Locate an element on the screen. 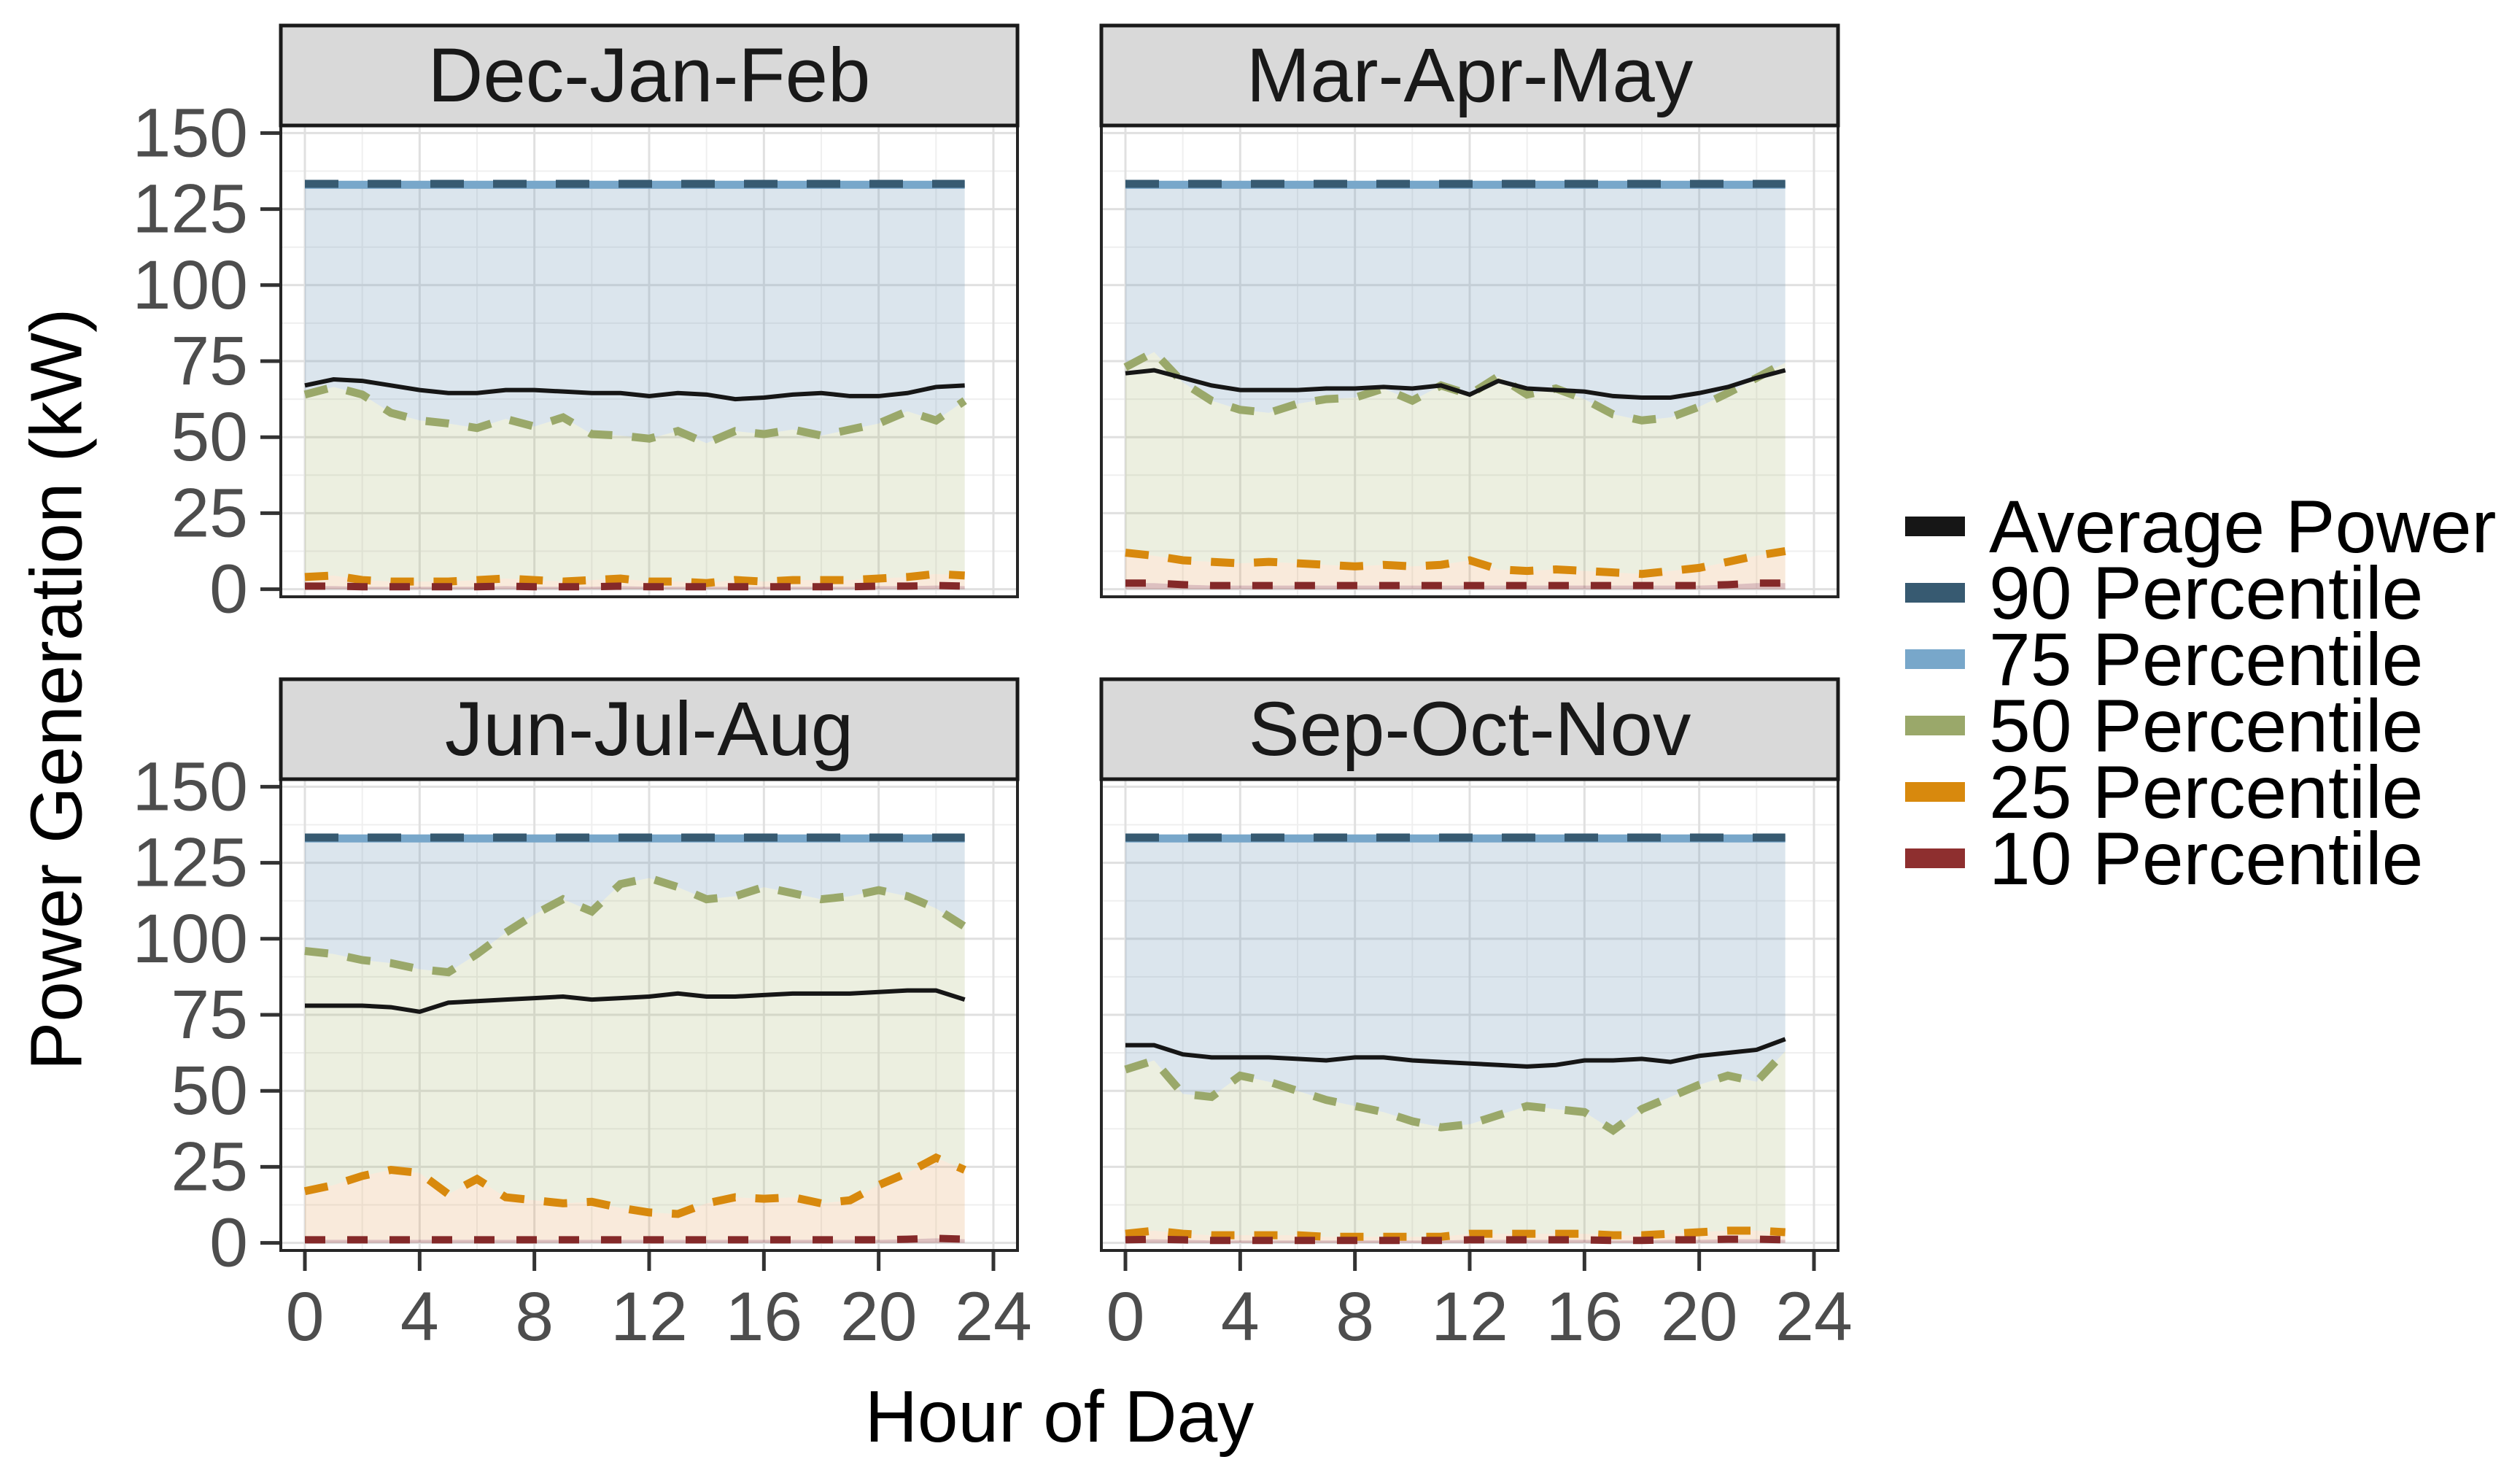 Image resolution: width=2520 pixels, height=1481 pixels. legend-label: 10 Percentile is located at coordinates (2206, 858).